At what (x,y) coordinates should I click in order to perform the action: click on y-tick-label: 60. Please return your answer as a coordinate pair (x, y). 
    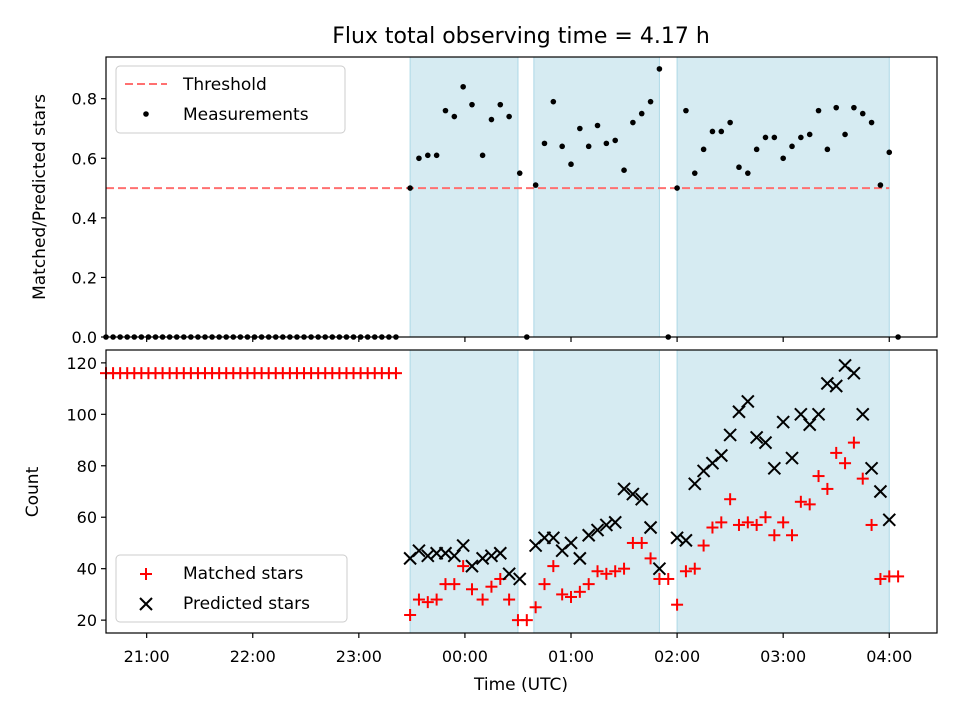
    Looking at the image, I should click on (87, 517).